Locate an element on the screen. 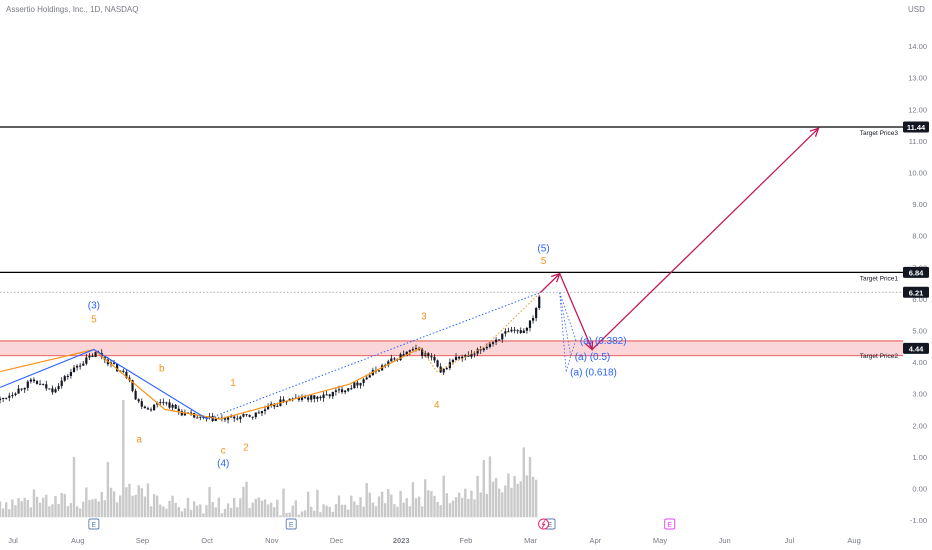 Image resolution: width=932 pixels, height=550 pixels. price-tick-label: 12.00 is located at coordinates (917, 109).